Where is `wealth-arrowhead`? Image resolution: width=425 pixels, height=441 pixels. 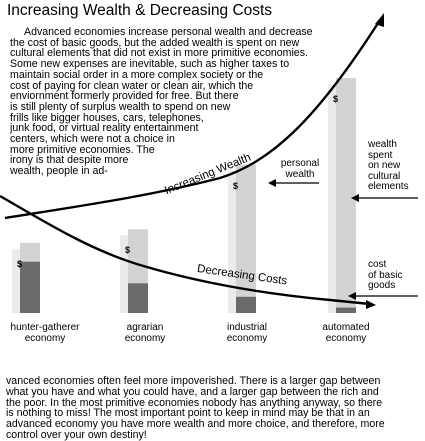 wealth-arrowhead is located at coordinates (379, 20).